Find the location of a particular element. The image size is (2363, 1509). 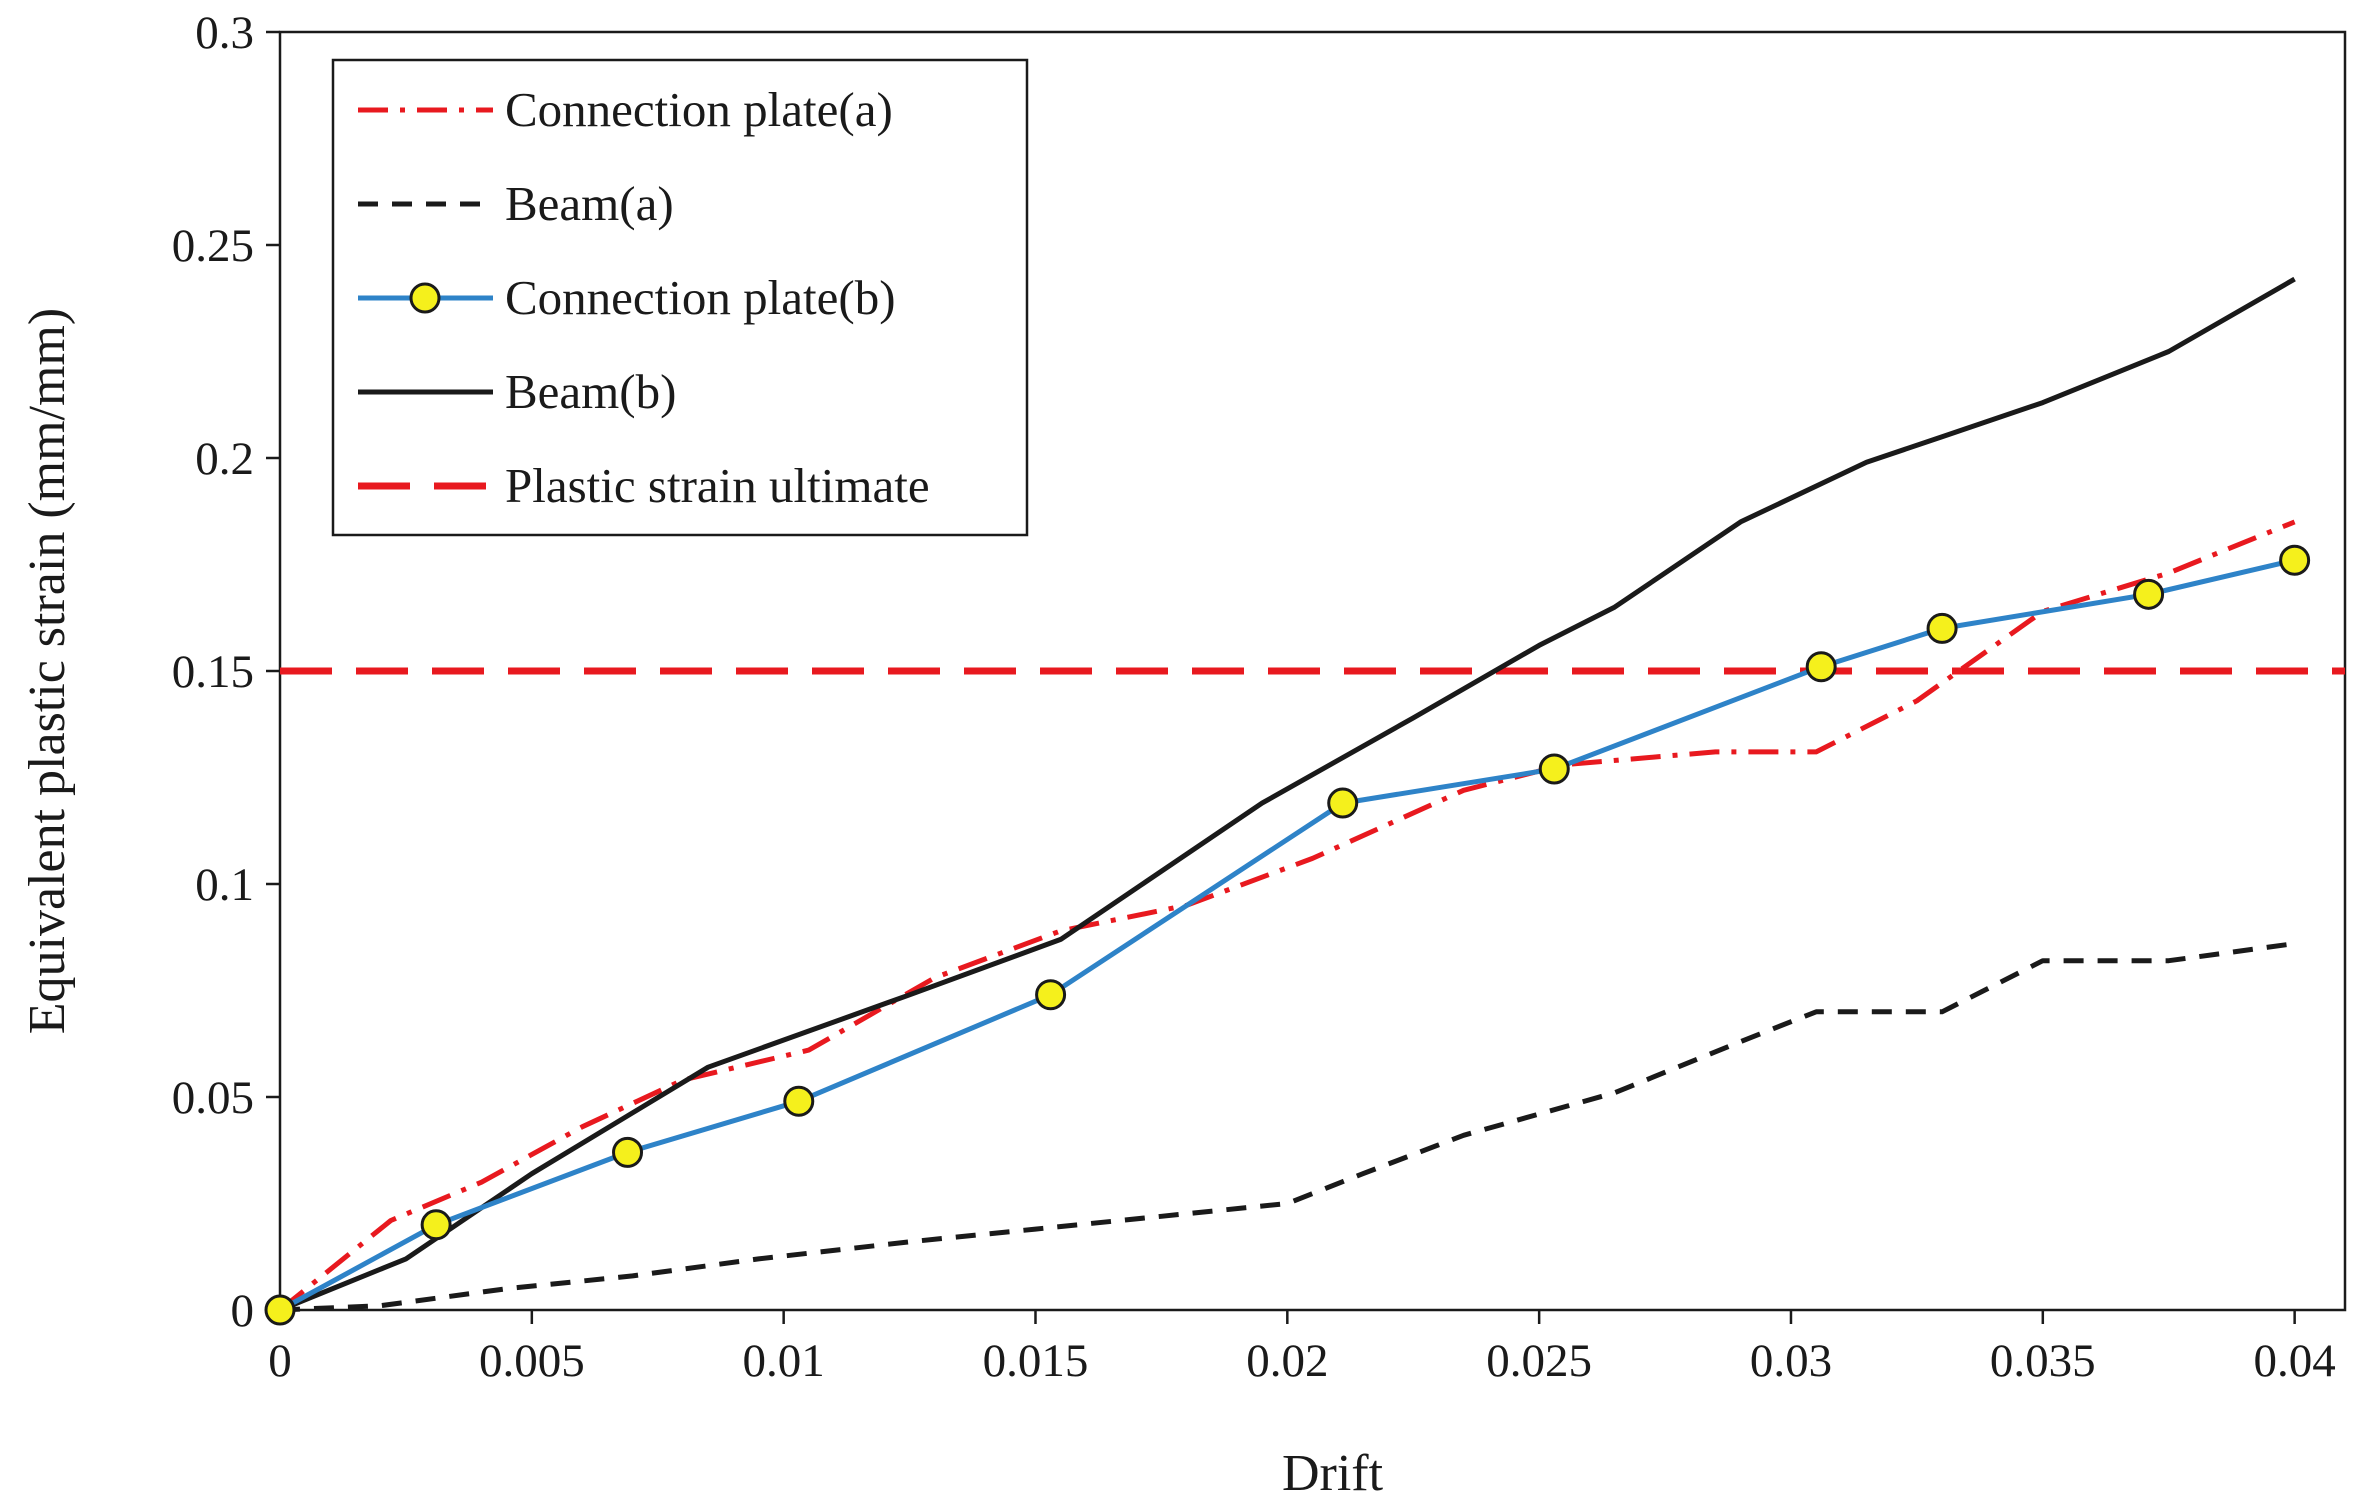

legend-label: Connection plate(b) is located at coordinates (700, 297).